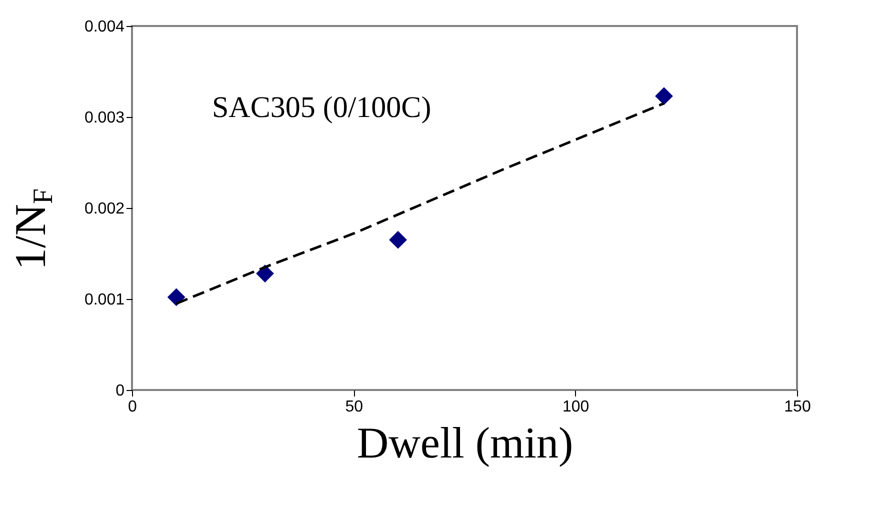  Describe the element at coordinates (32, 229) in the screenshot. I see `y-axis-title: 1/NF` at that location.